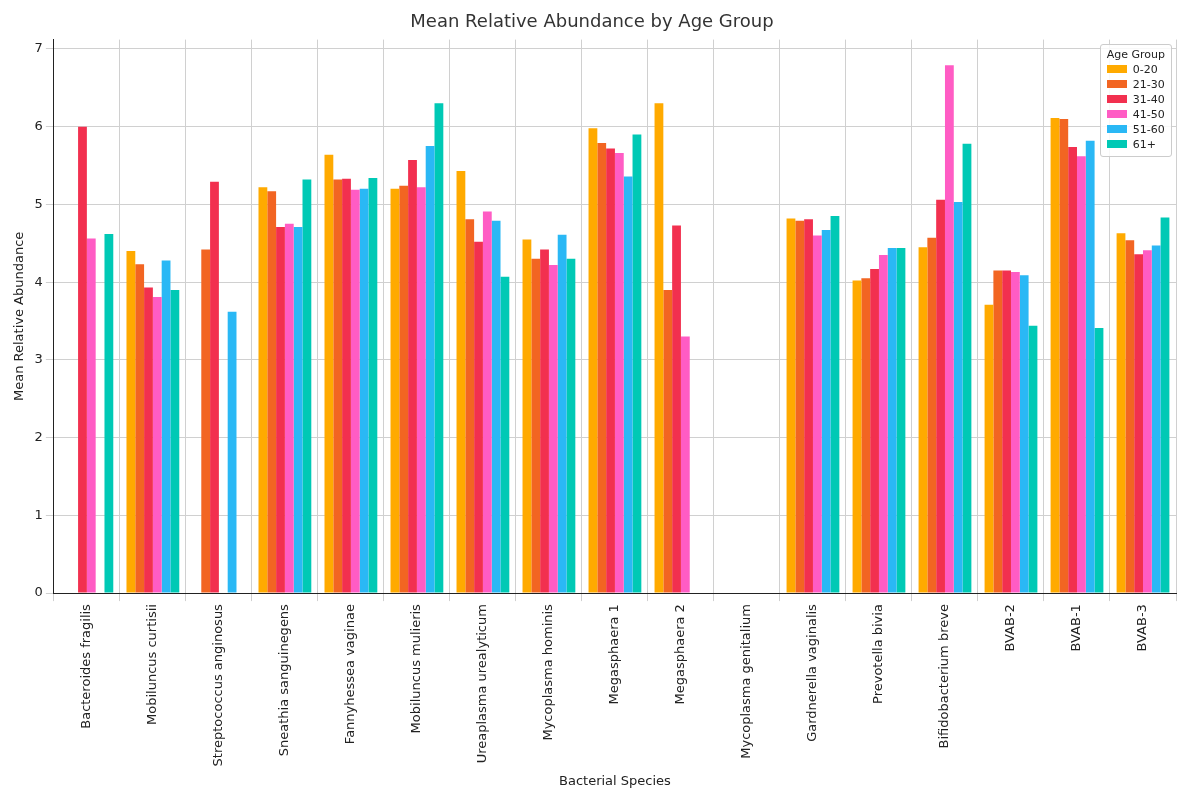  I want to click on y-tick-label: 1, so click(38, 514).